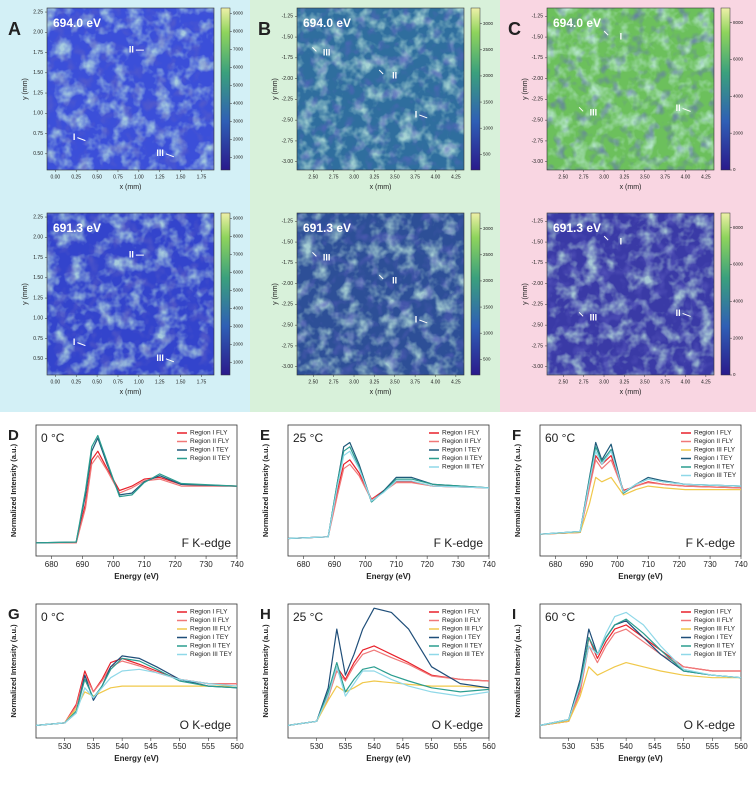 The image size is (756, 790). What do you see at coordinates (304, 564) in the screenshot?
I see `x-tick-label: 680` at bounding box center [304, 564].